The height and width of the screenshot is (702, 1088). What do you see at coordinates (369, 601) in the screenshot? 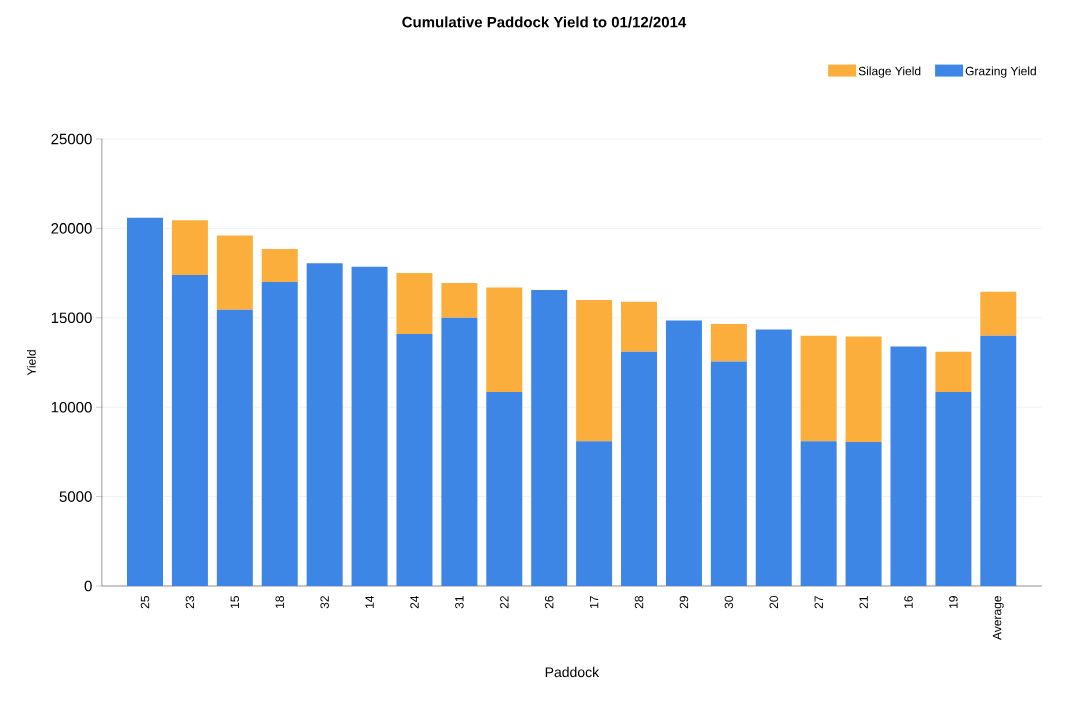
I see `x-tick-label: 14` at bounding box center [369, 601].